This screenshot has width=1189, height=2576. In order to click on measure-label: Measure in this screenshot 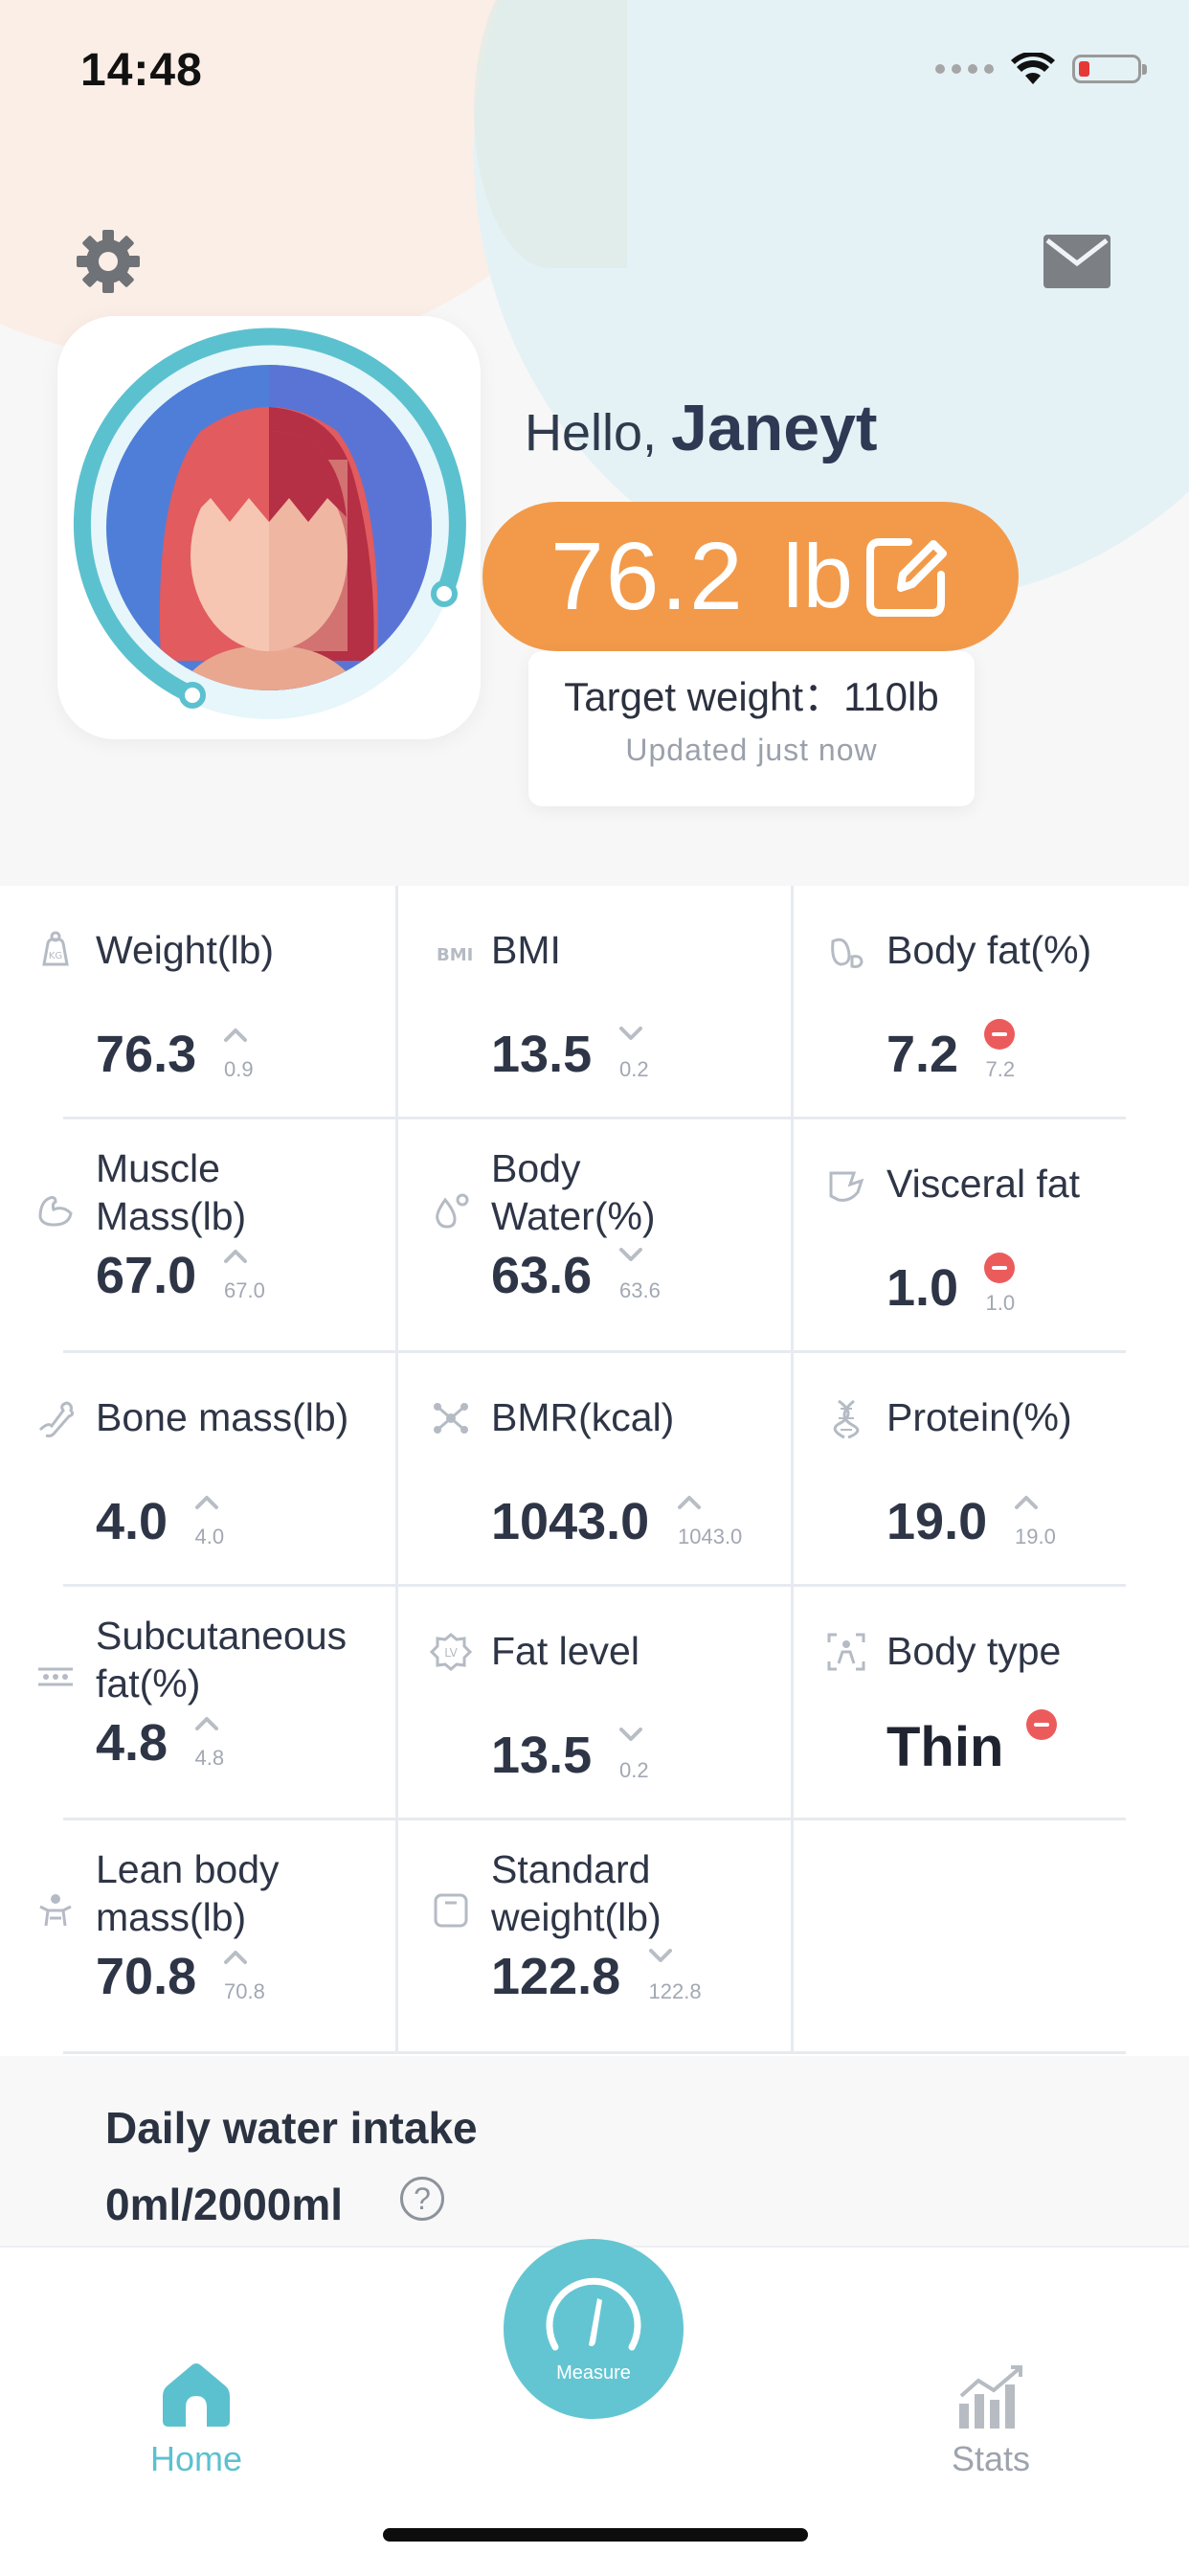, I will do `click(593, 2373)`.